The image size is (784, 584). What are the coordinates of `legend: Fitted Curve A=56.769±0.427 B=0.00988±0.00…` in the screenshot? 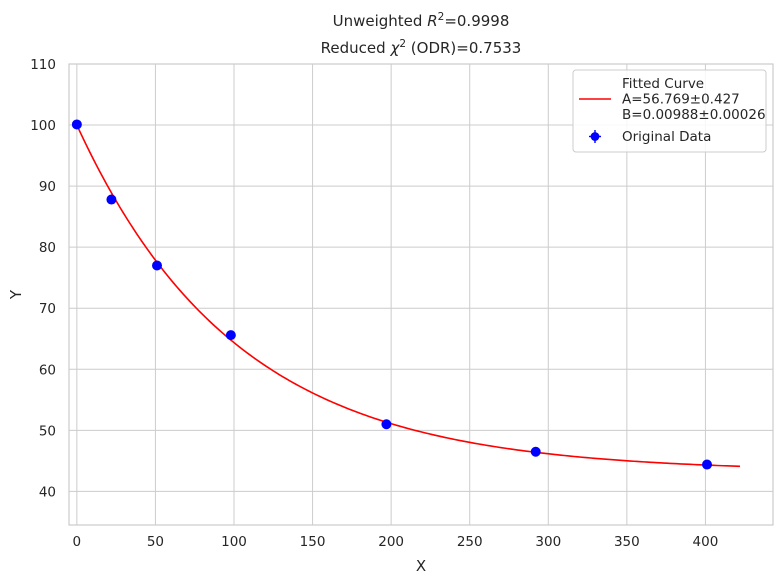 It's located at (669, 111).